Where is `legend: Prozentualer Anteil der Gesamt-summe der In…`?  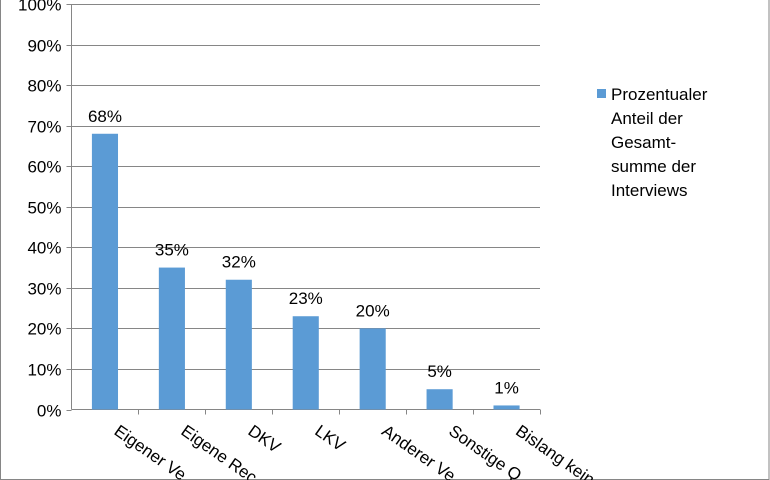 legend: Prozentualer Anteil der Gesamt-summe der In… is located at coordinates (652, 142).